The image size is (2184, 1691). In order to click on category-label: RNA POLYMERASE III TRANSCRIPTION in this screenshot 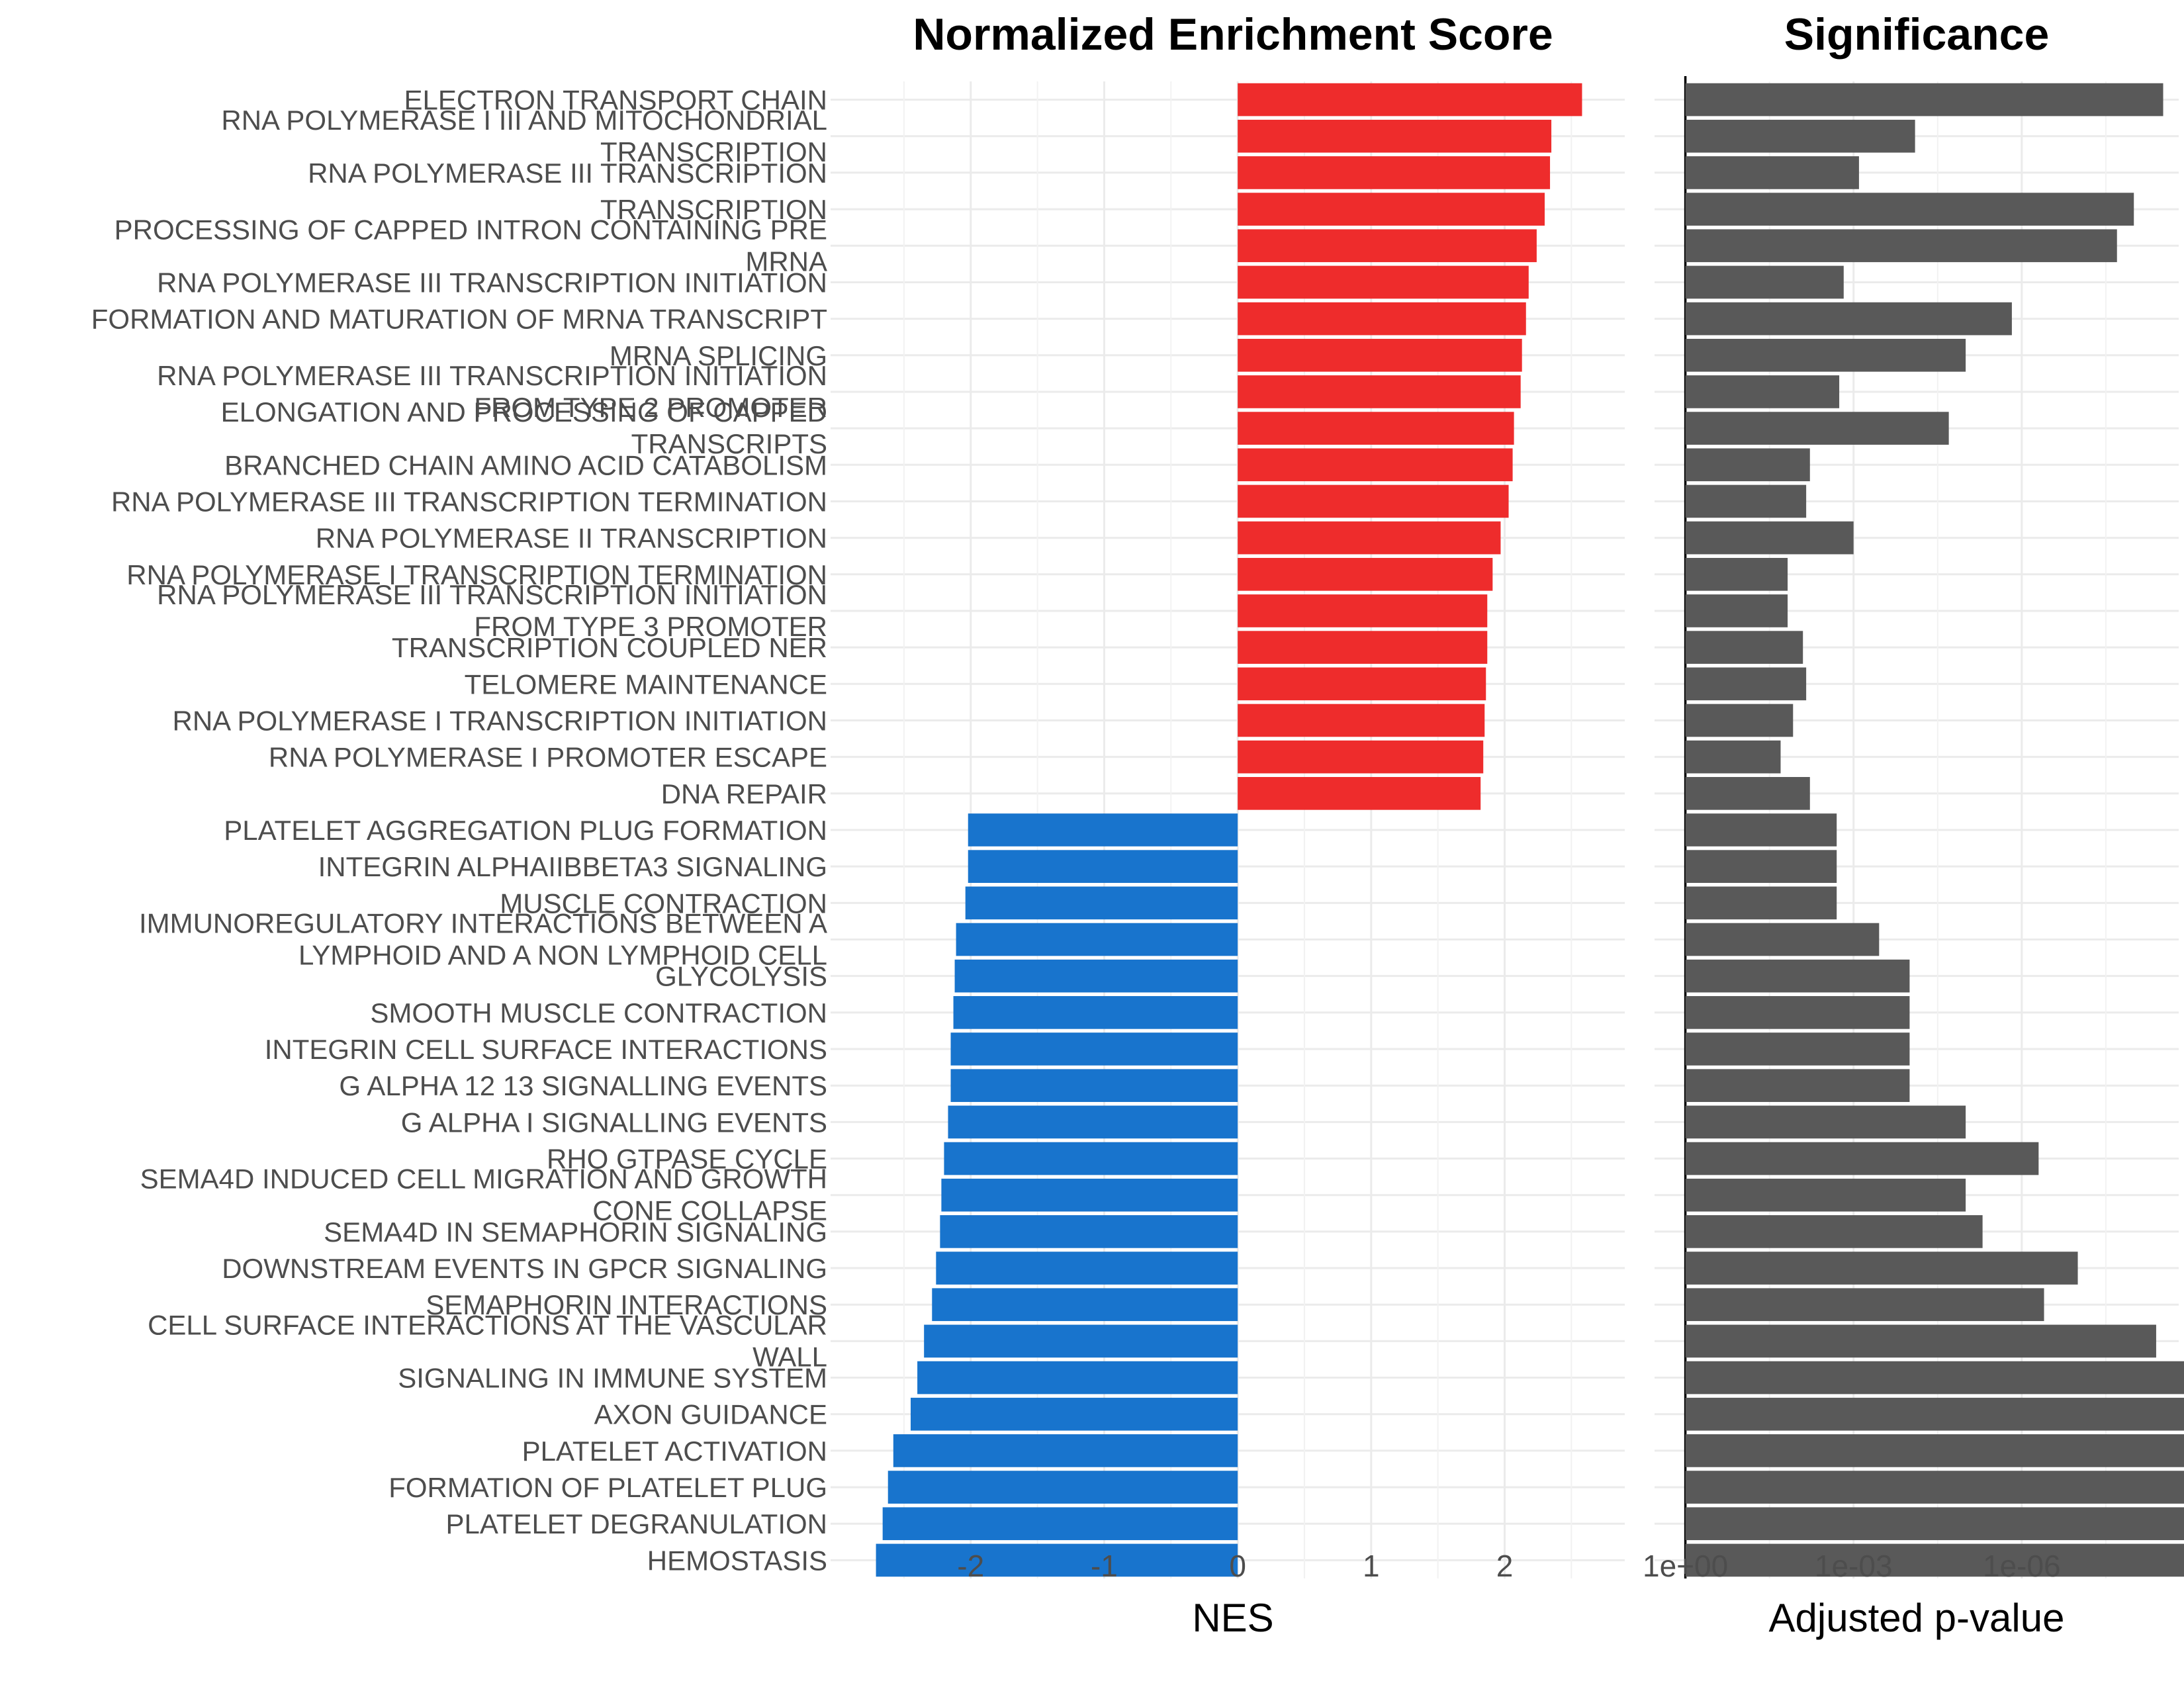, I will do `click(567, 173)`.